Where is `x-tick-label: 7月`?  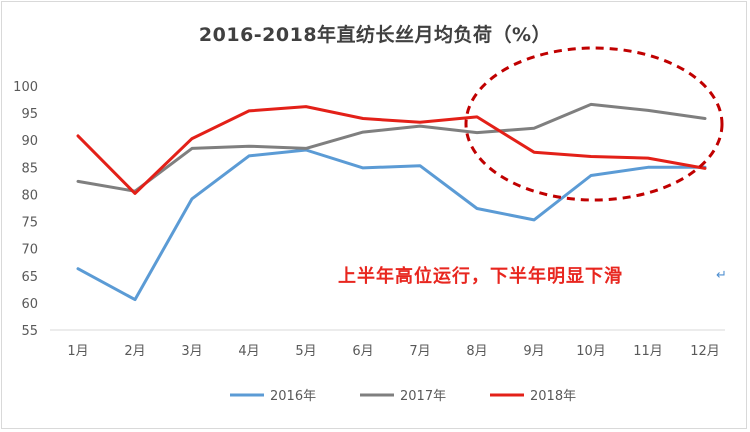
x-tick-label: 7月 is located at coordinates (419, 351).